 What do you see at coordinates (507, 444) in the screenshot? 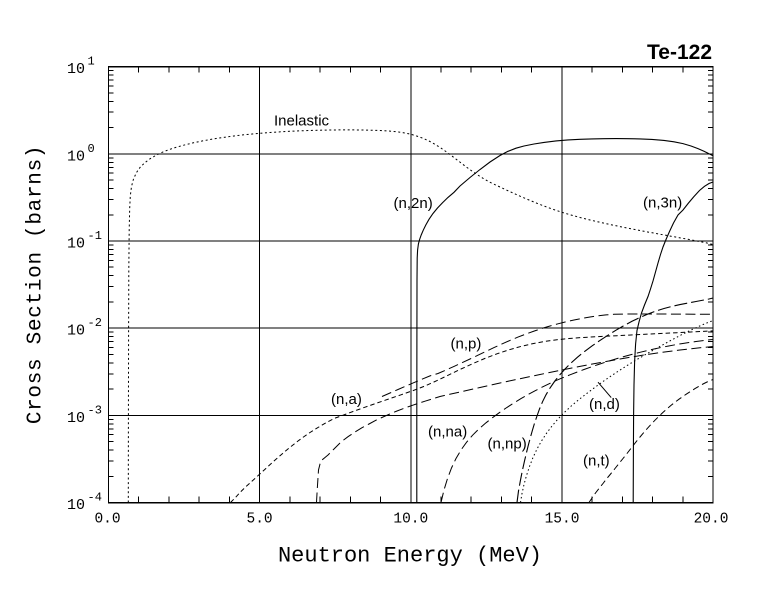
I see `svg-text: (n,np)` at bounding box center [507, 444].